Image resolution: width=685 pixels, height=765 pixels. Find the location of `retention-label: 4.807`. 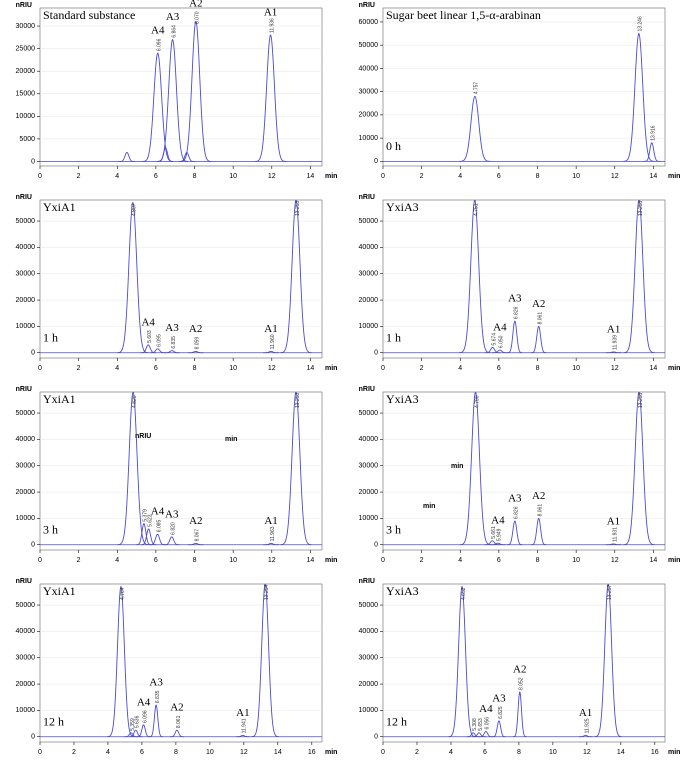

retention-label: 4.807 is located at coordinates (135, 209).